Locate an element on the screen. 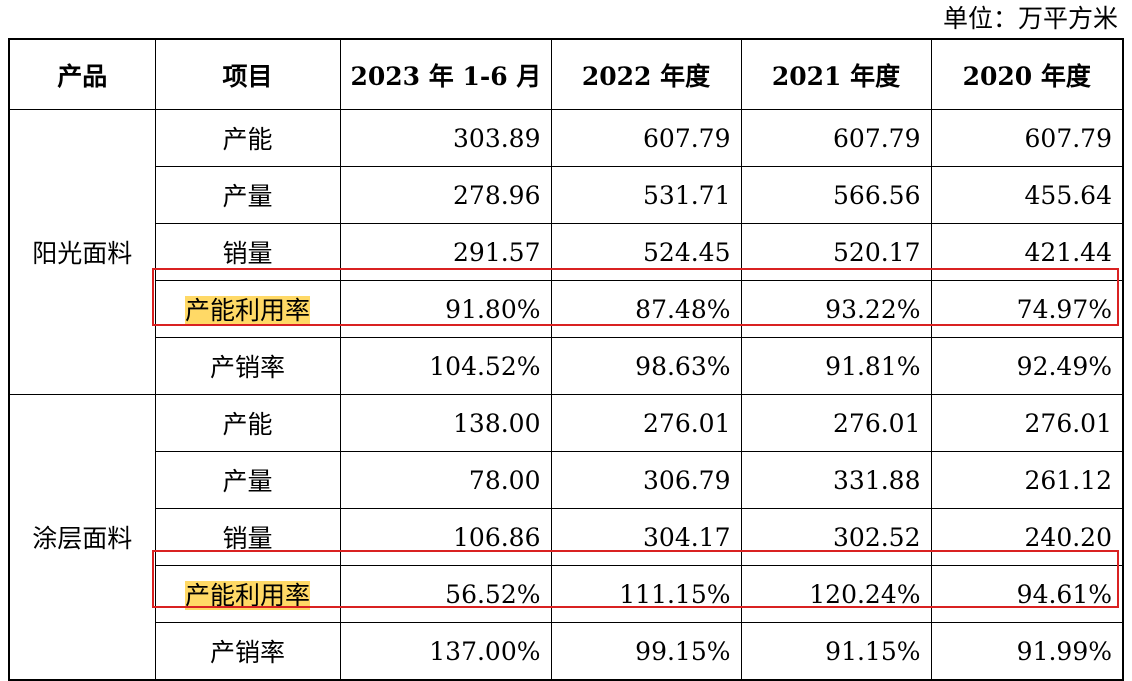 This screenshot has height=681, width=1132. header-2021: 2021 年度 is located at coordinates (836, 74).